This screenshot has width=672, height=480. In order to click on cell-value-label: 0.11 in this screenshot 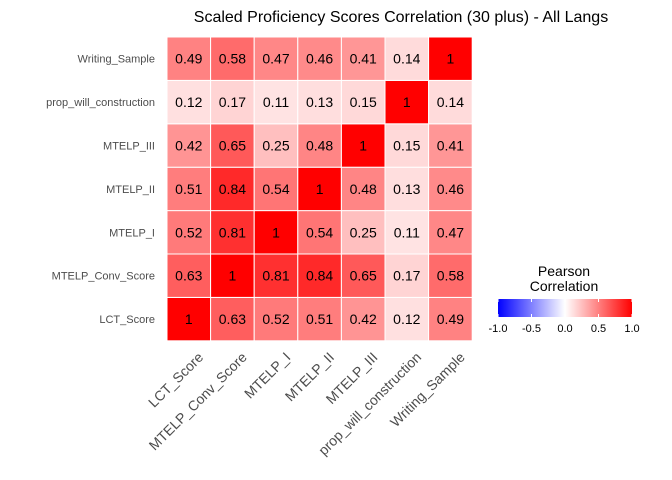, I will do `click(276, 102)`.